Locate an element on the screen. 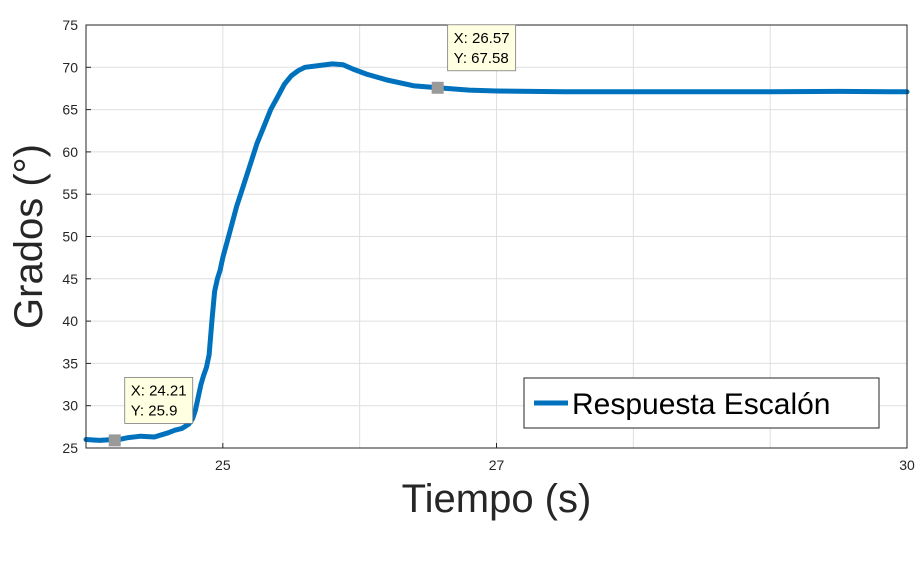 The width and height of the screenshot is (923, 567). y-tick-label: 45 is located at coordinates (70, 279).